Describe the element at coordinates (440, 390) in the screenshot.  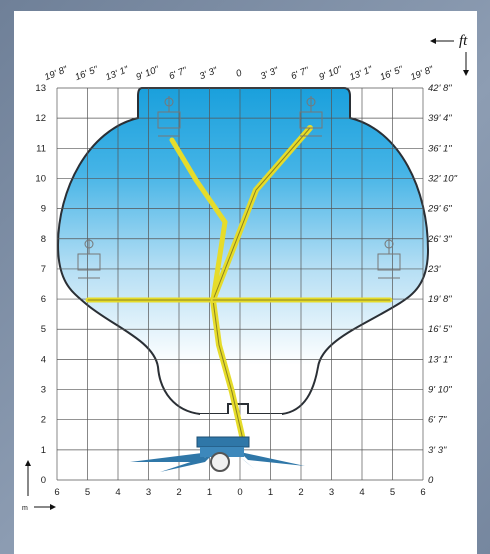
I see `feet-y-tick: 9' 10"` at that location.